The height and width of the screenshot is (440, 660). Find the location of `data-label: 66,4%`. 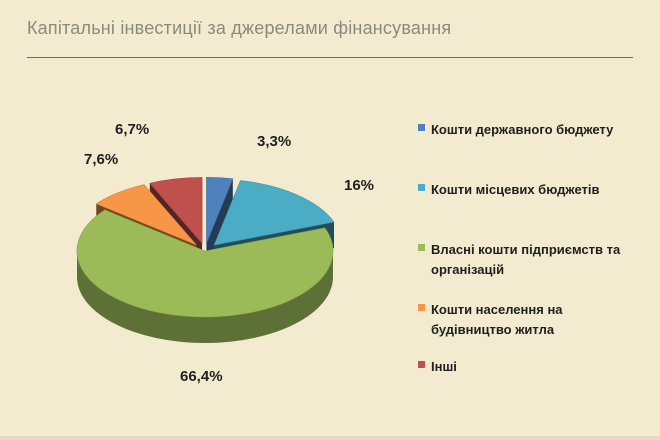

data-label: 66,4% is located at coordinates (201, 376).